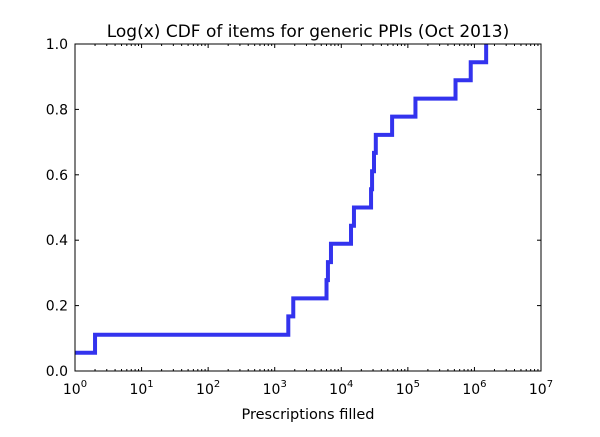 The image size is (600, 437). Describe the element at coordinates (57, 45) in the screenshot. I see `y-tick-label-5: 1.0` at that location.